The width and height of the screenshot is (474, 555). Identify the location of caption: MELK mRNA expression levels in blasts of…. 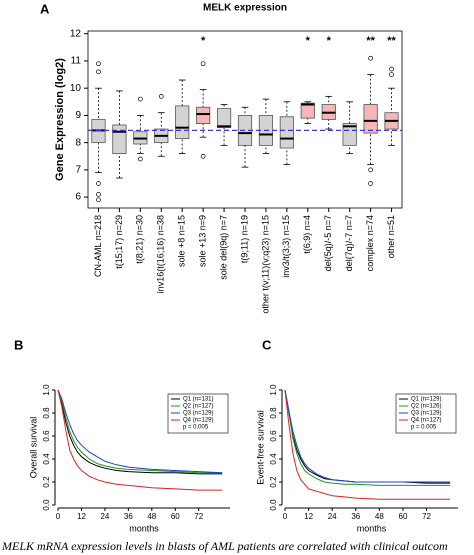
(224, 546).